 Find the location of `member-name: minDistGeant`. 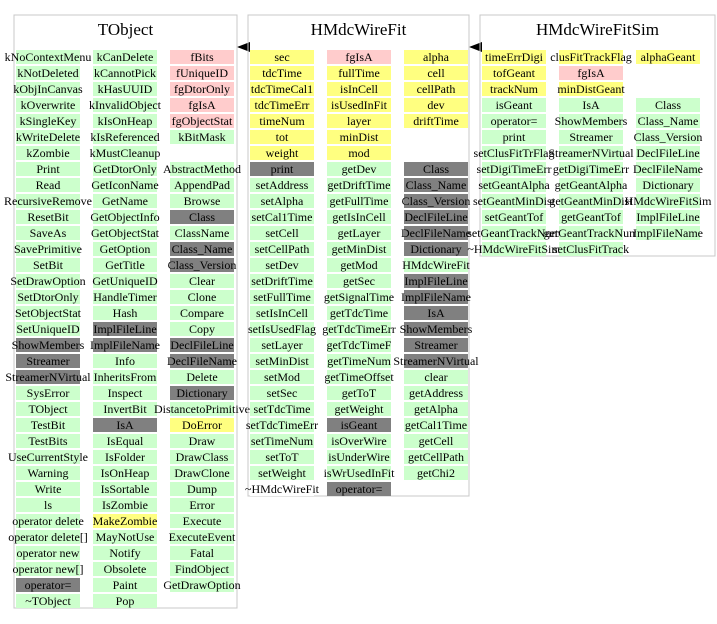

member-name: minDistGeant is located at coordinates (591, 89).